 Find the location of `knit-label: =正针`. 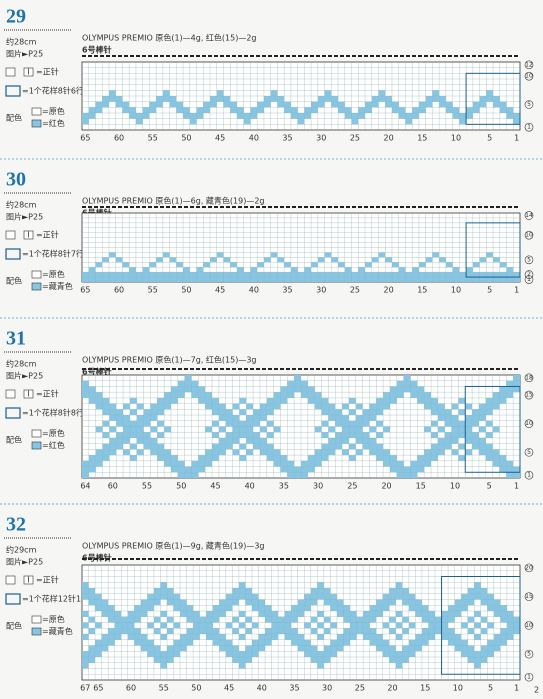

knit-label: =正针 is located at coordinates (47, 72).